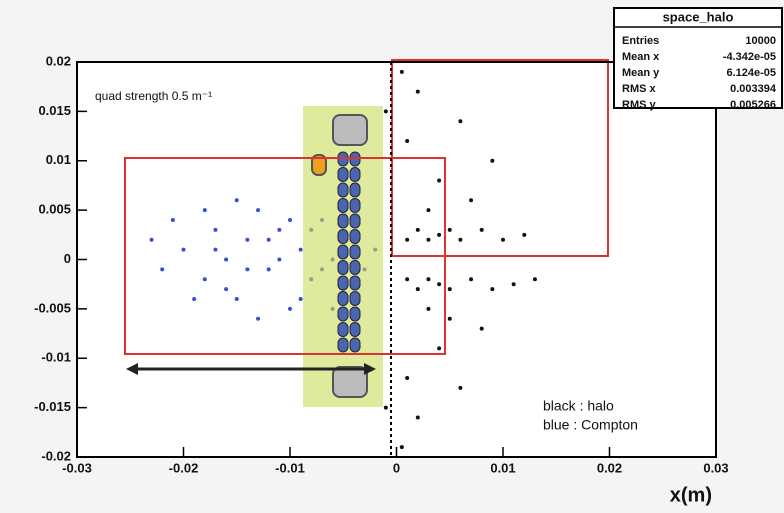 The width and height of the screenshot is (784, 513). I want to click on x-tick-label: 0.01, so click(502, 467).